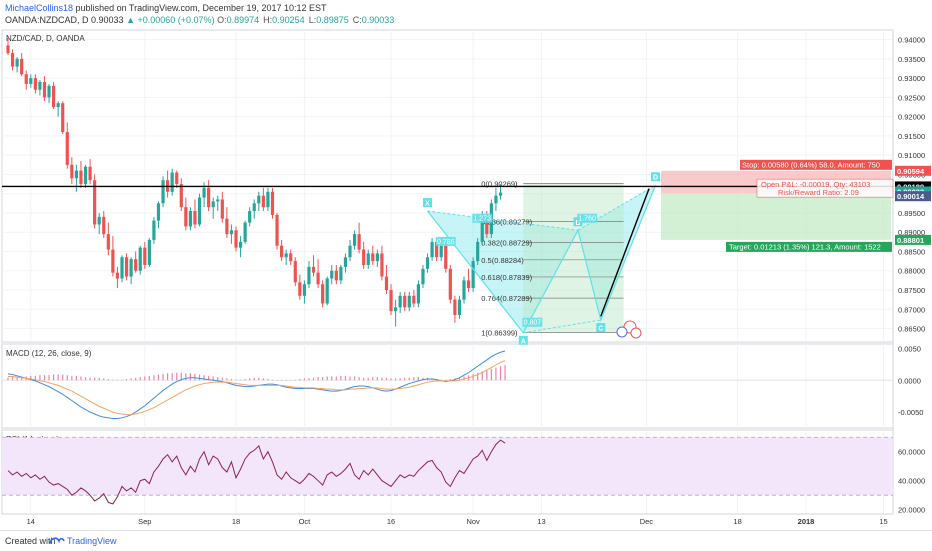  I want to click on change-value: ▲ +0.00060 (+0.07%), so click(170, 20).